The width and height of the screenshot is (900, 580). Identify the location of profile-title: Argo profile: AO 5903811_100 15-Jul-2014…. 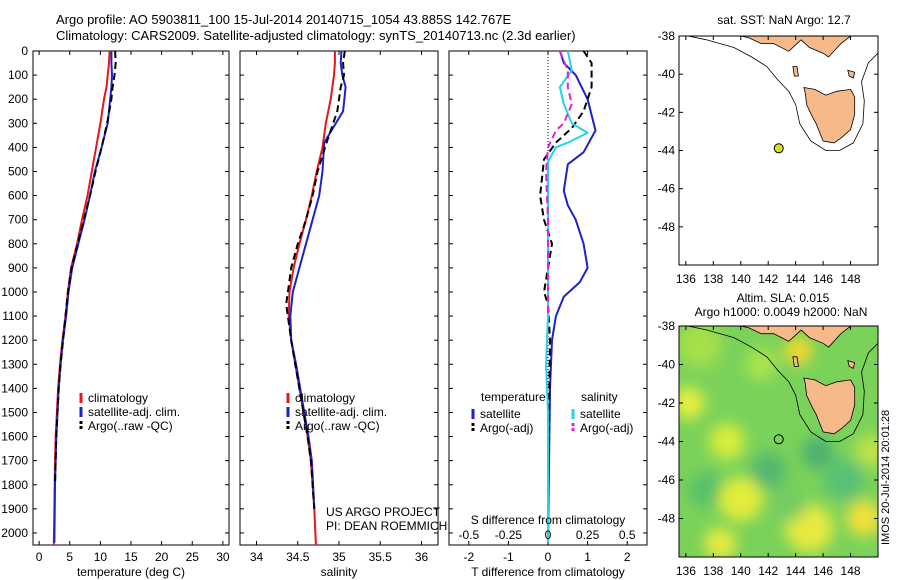
(284, 19).